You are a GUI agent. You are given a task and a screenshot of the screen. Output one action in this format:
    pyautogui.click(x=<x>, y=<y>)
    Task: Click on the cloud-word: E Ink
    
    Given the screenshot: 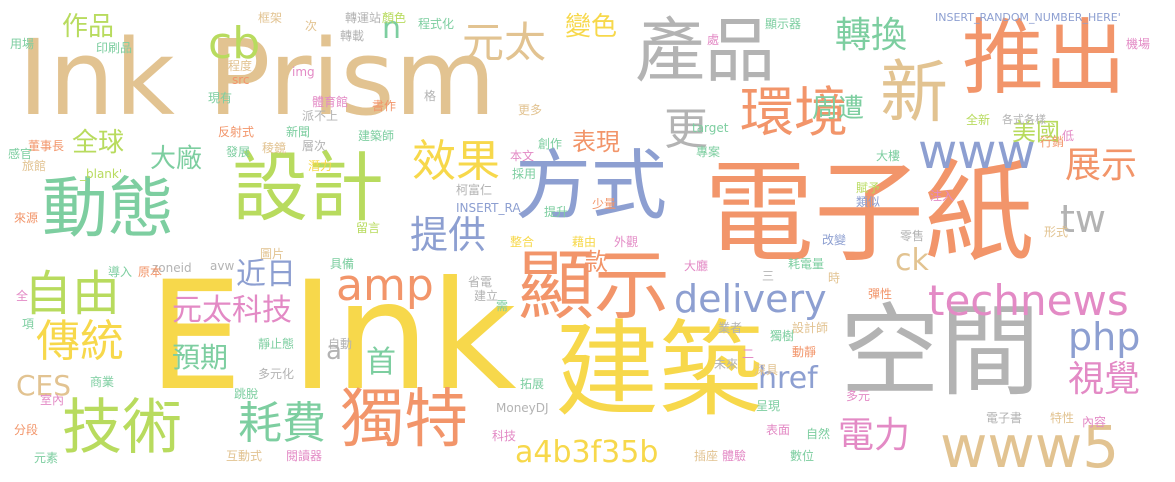 What is the action you would take?
    pyautogui.click(x=332, y=337)
    